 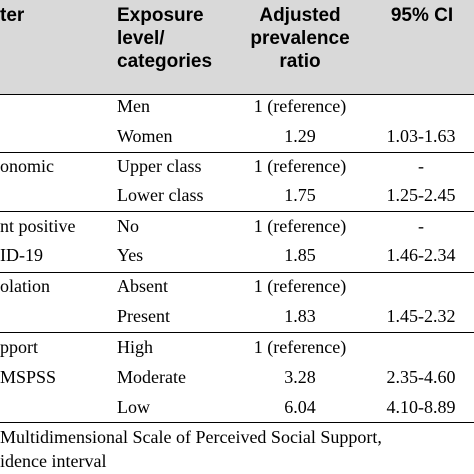 I want to click on row-level: High, so click(x=135, y=347).